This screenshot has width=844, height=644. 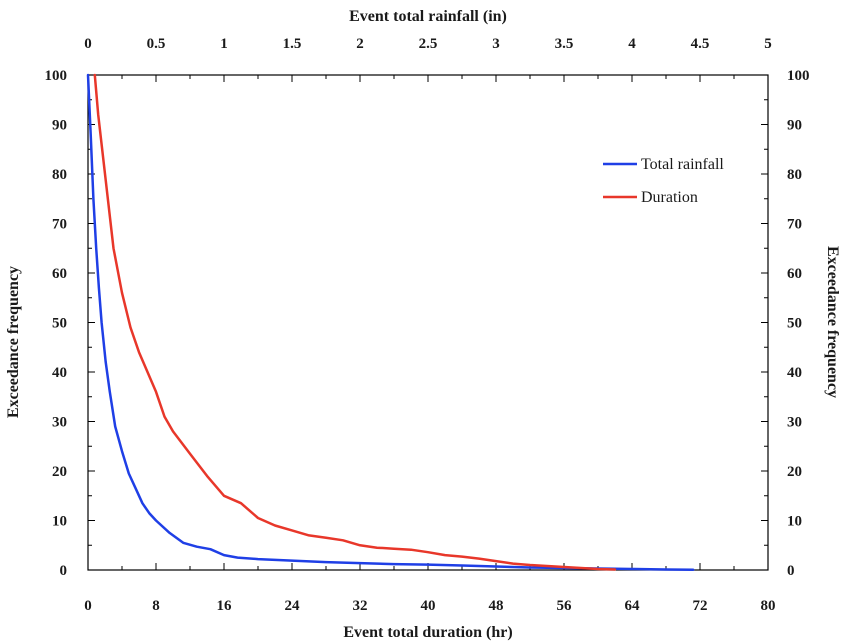 I want to click on x-tick-label-bottom: 40, so click(x=428, y=606).